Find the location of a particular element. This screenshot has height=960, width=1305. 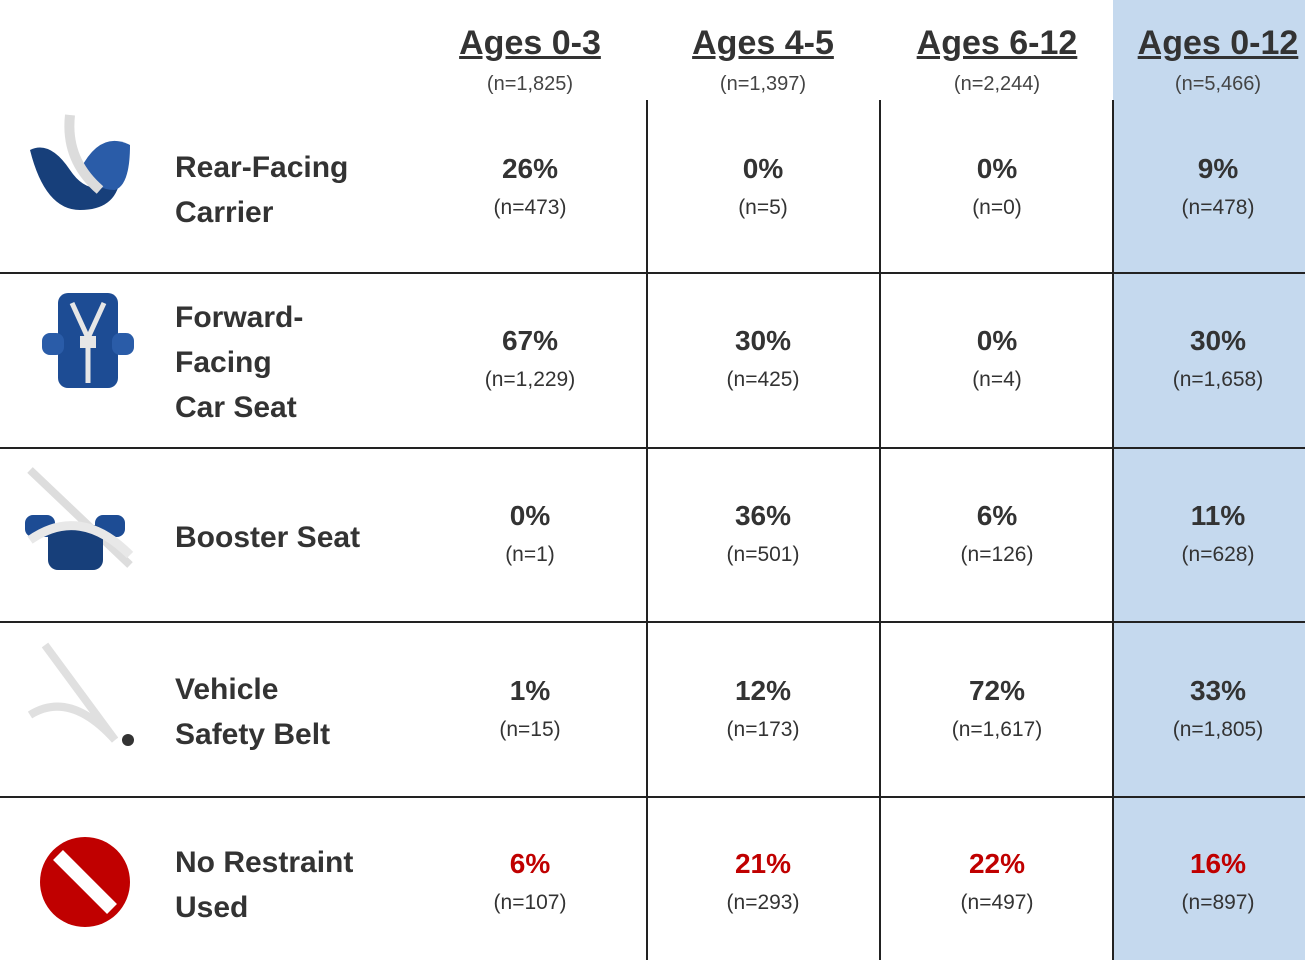

cell-percent: 1% is located at coordinates (530, 690).